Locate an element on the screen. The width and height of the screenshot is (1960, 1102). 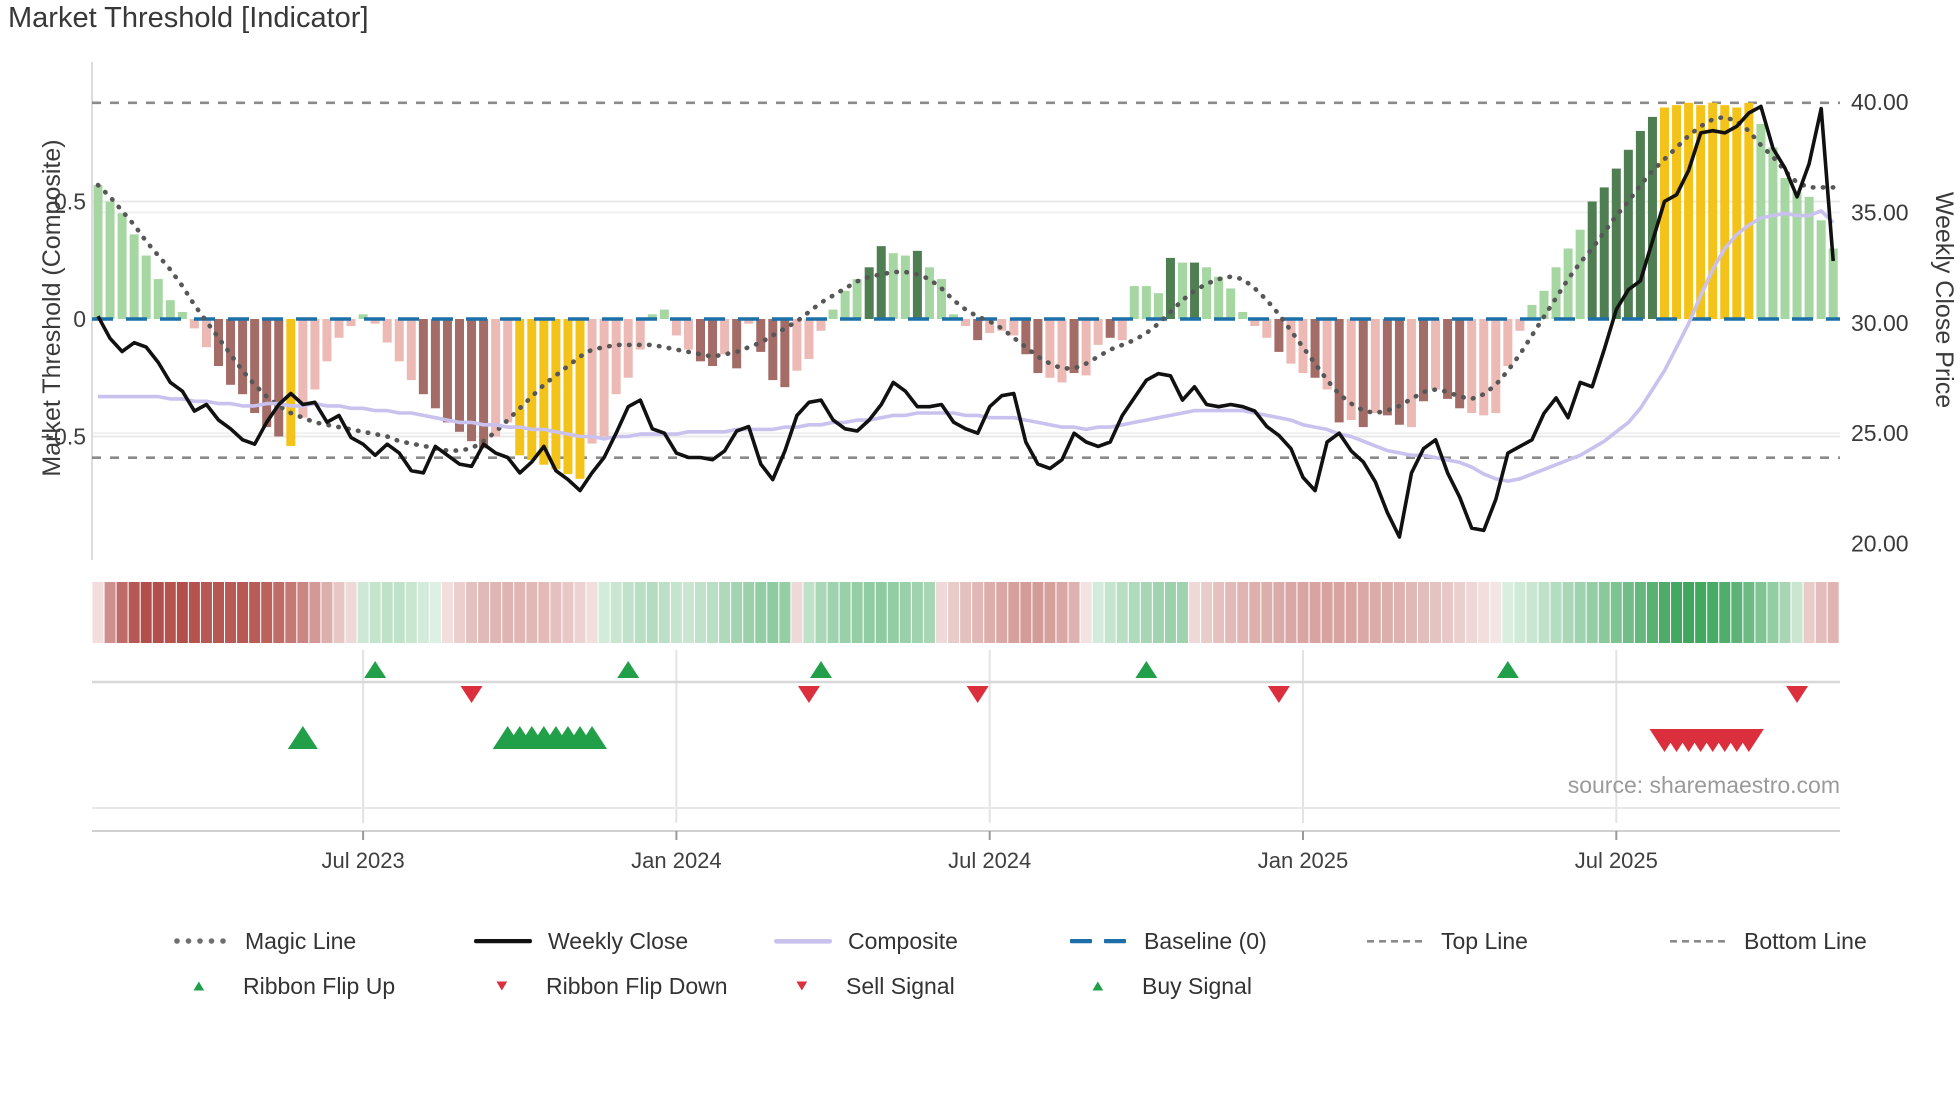
legend-item-composite: Composite is located at coordinates (866, 941).